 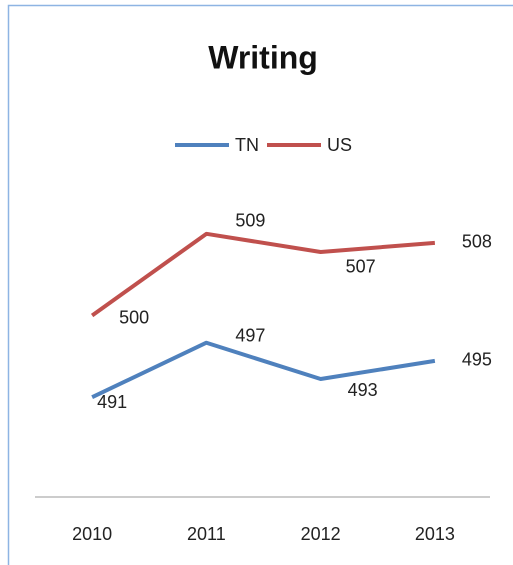 I want to click on data-label: 497, so click(x=250, y=335).